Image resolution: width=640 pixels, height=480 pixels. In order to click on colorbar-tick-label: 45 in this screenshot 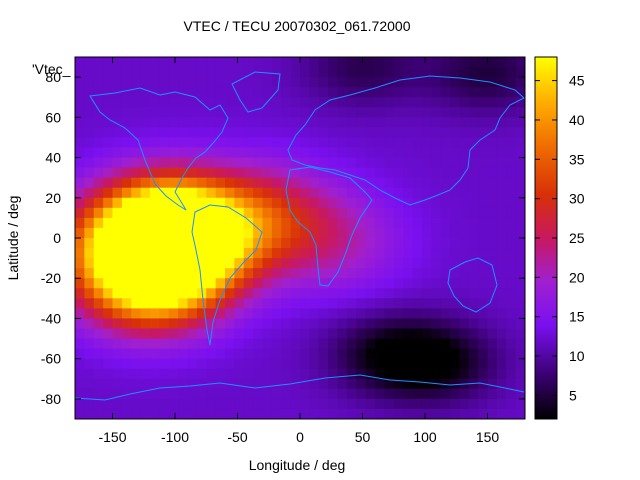, I will do `click(577, 81)`.